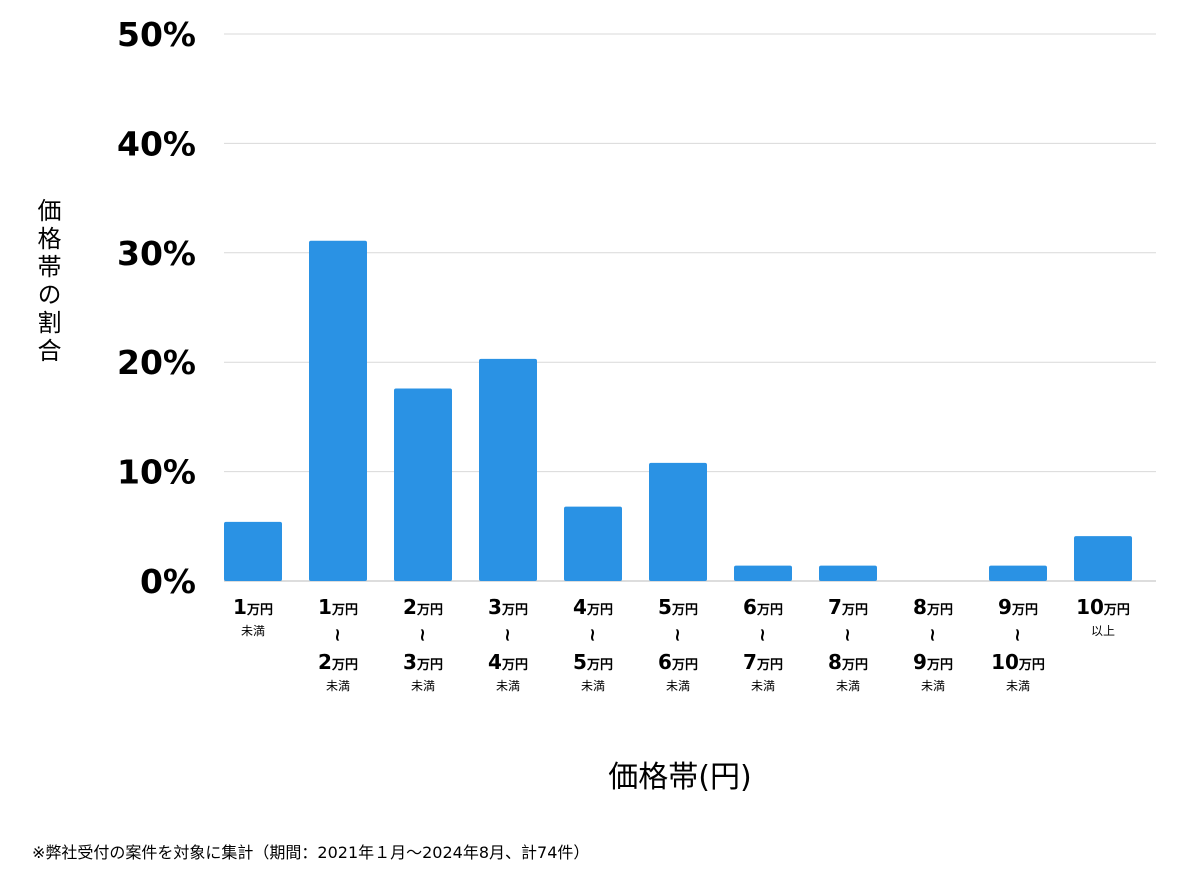 The image size is (1200, 874). Describe the element at coordinates (156, 143) in the screenshot. I see `y-tick-label: 40%` at that location.